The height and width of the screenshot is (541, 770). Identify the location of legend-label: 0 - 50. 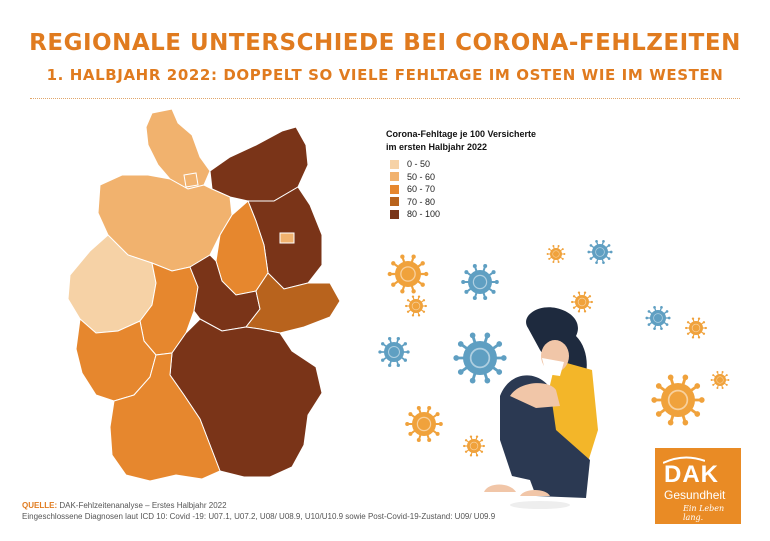
(419, 164).